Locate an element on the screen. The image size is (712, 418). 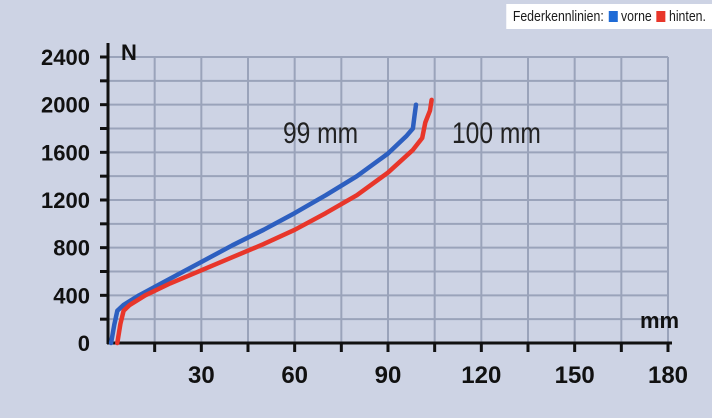
x-tick-label: 60 is located at coordinates (294, 375).